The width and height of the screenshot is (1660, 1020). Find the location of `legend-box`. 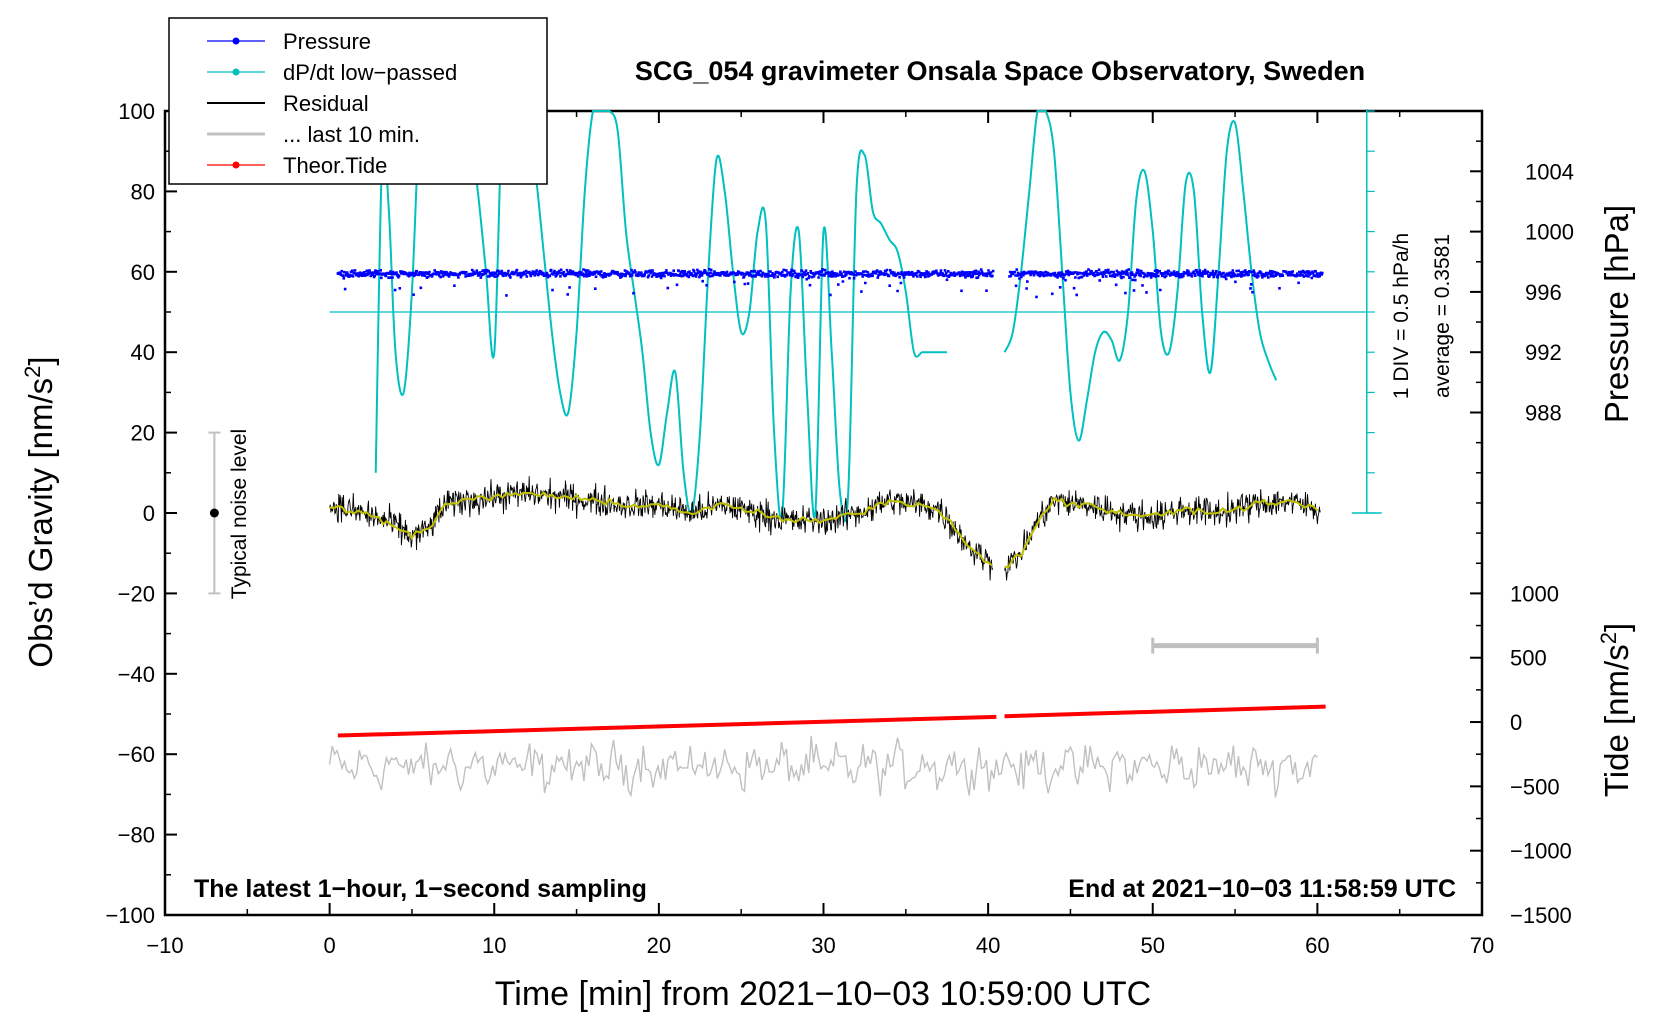

legend-box is located at coordinates (358, 101).